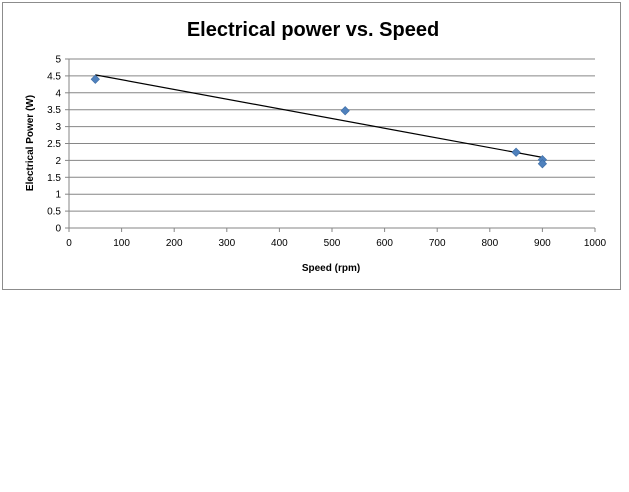 The image size is (629, 492). I want to click on x-tick-label-2: 200, so click(174, 243).